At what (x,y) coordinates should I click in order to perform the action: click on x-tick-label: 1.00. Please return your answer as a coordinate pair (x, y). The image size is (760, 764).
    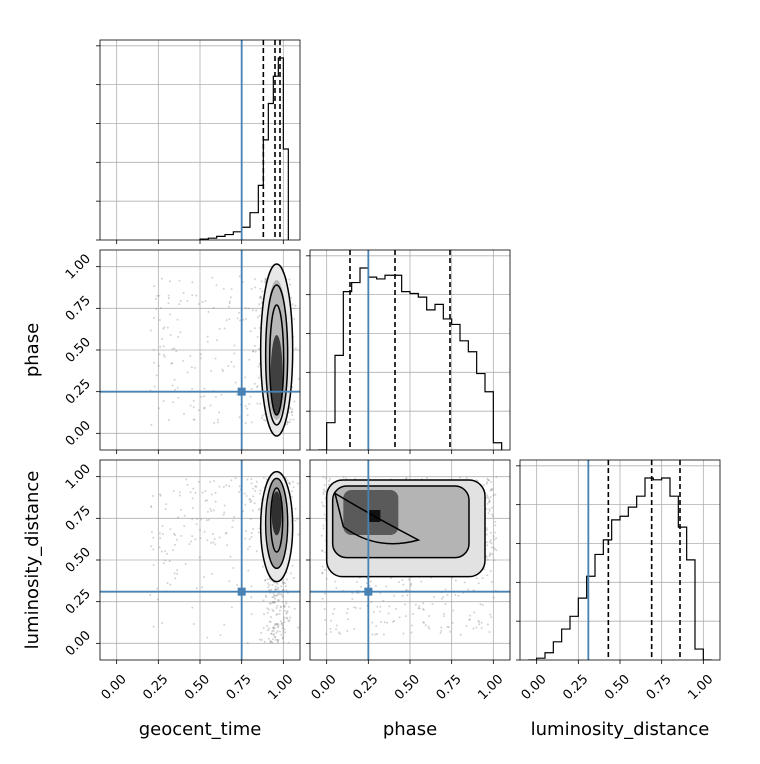
    Looking at the image, I should click on (280, 687).